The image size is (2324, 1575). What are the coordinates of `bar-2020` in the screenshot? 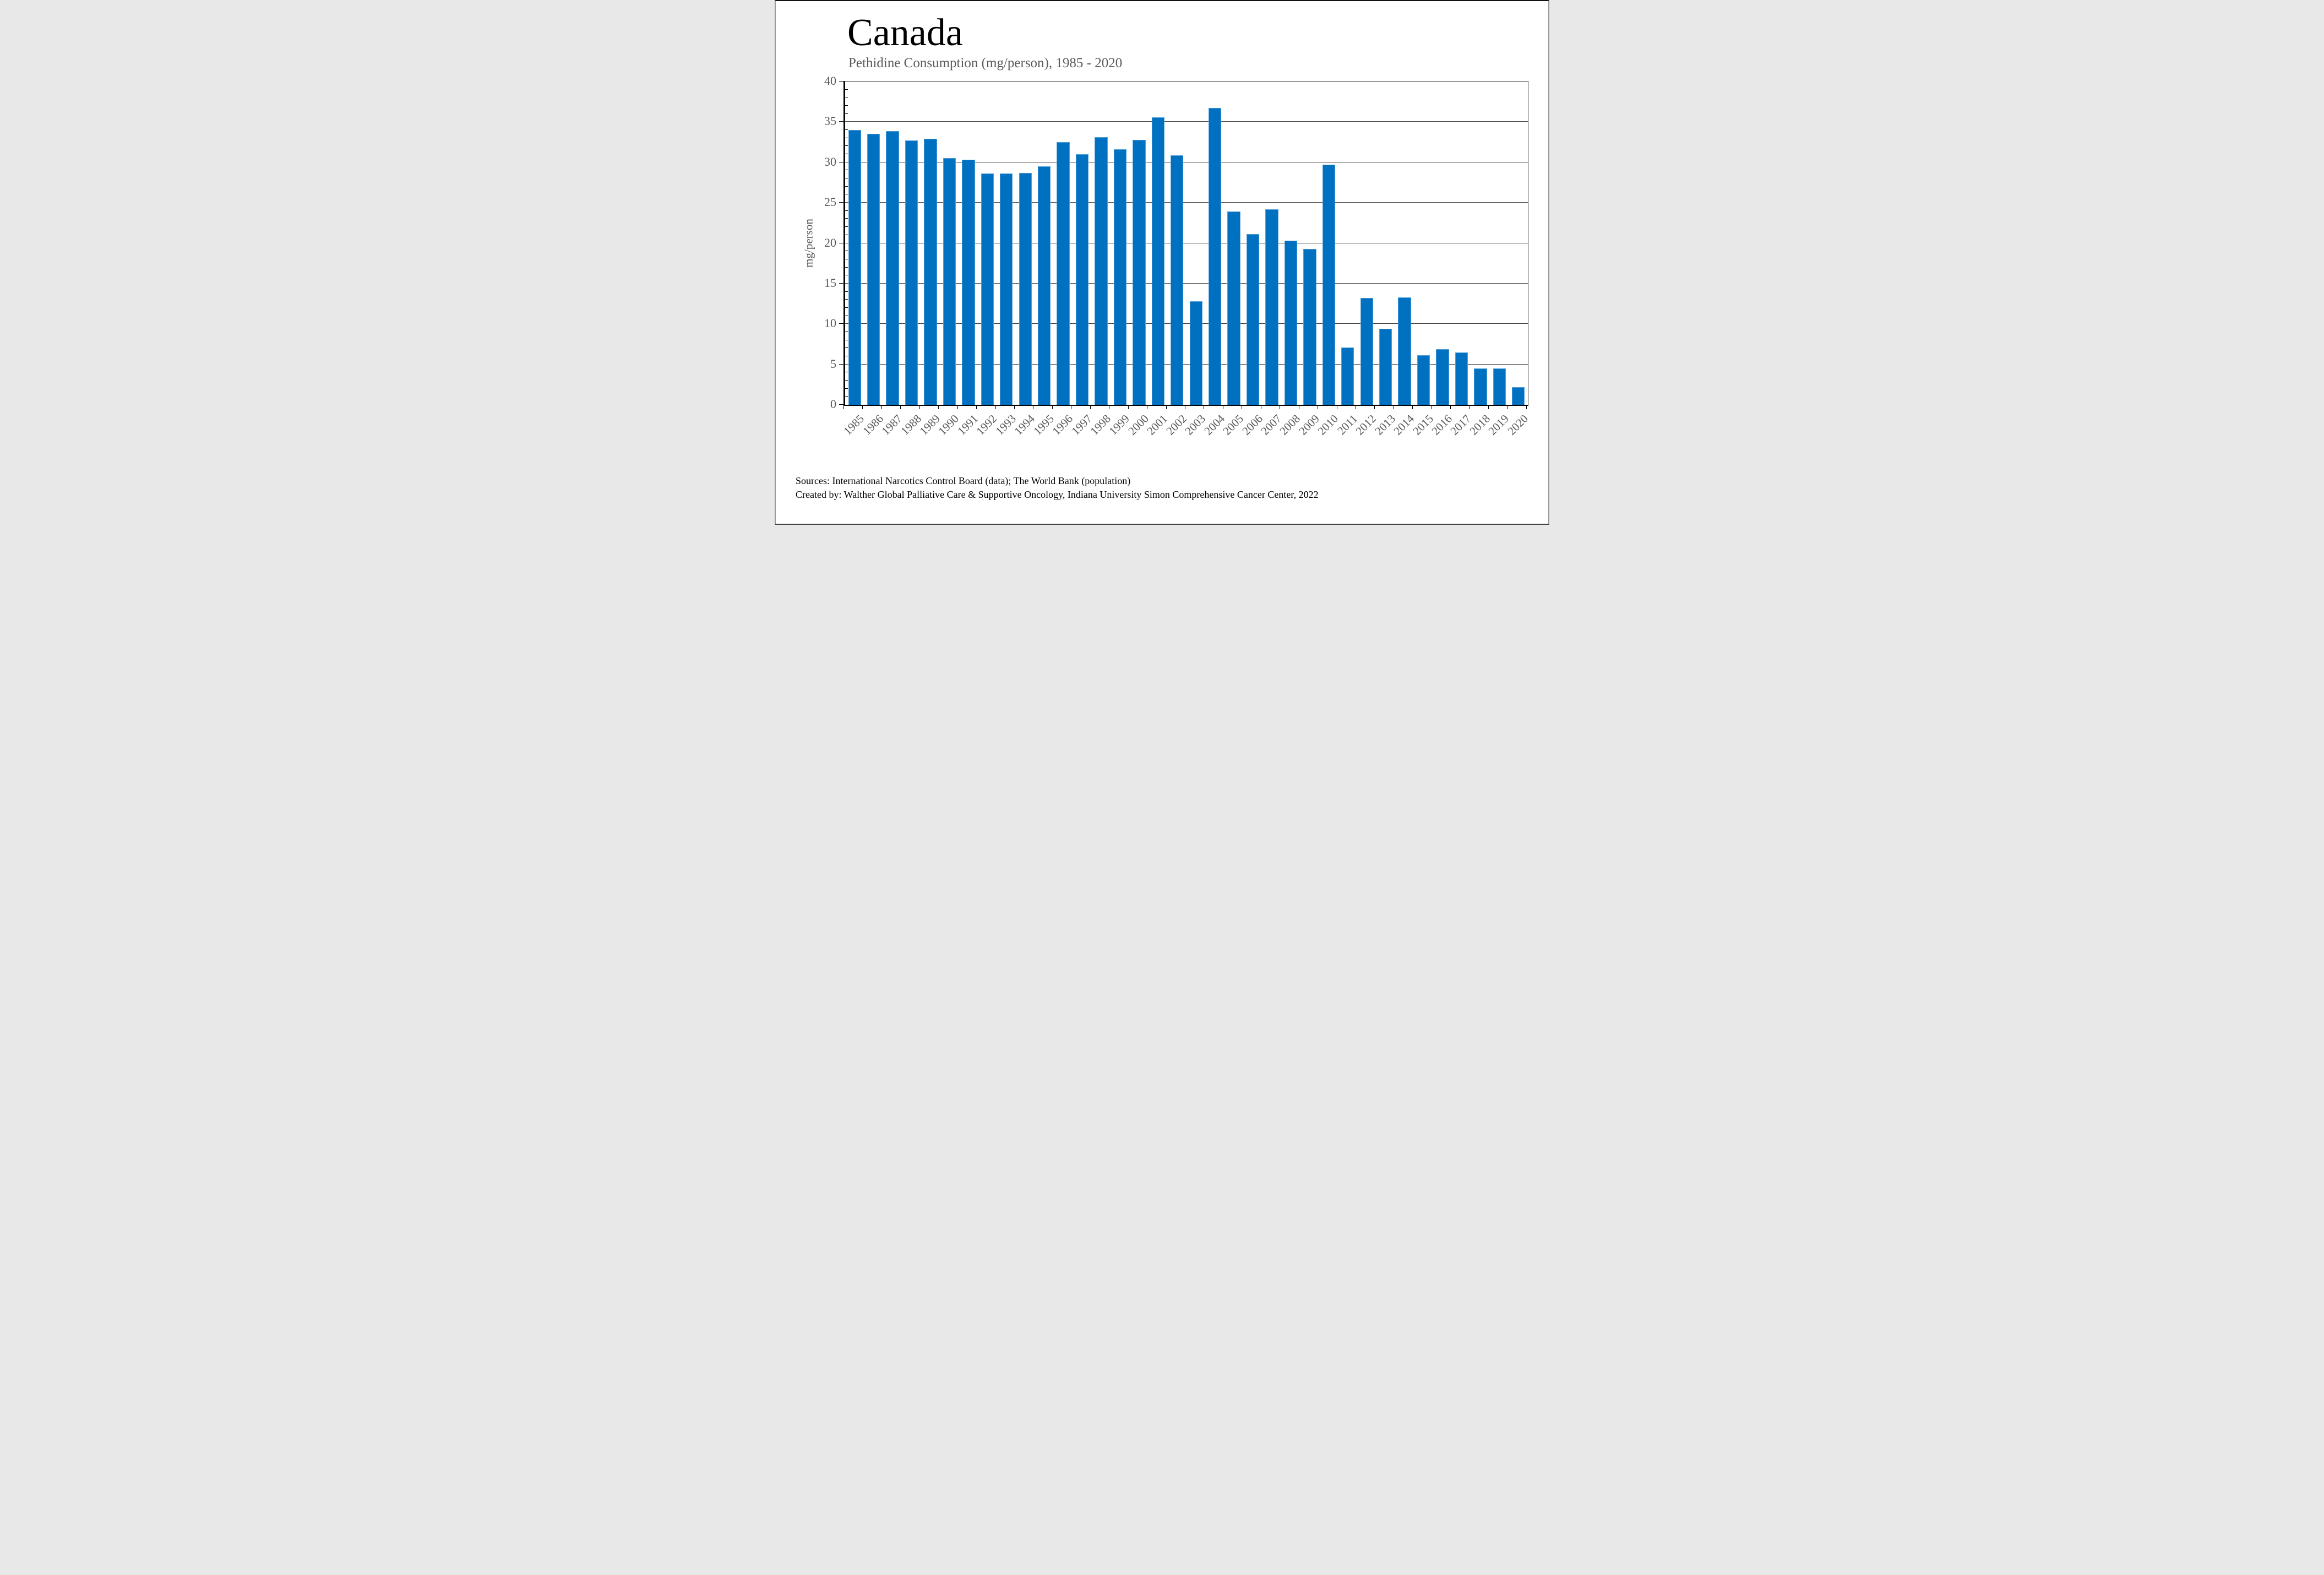 It's located at (1518, 396).